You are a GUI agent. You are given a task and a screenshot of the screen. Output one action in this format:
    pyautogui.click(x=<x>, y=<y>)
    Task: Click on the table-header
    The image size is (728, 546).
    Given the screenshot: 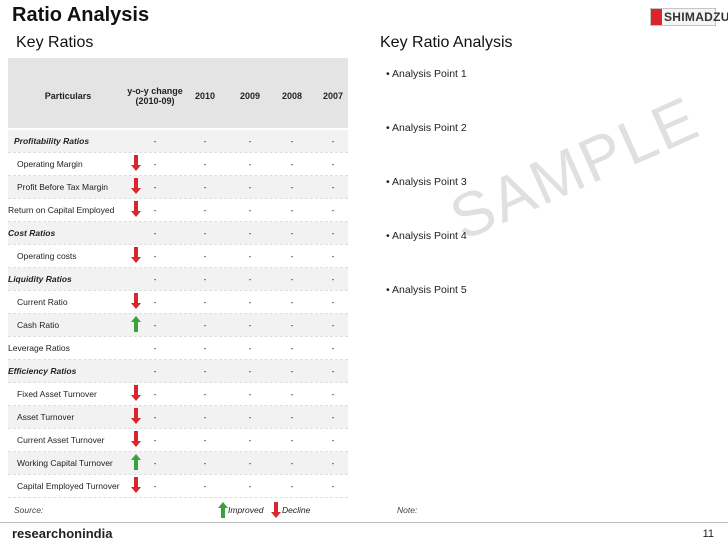 What is the action you would take?
    pyautogui.click(x=178, y=93)
    